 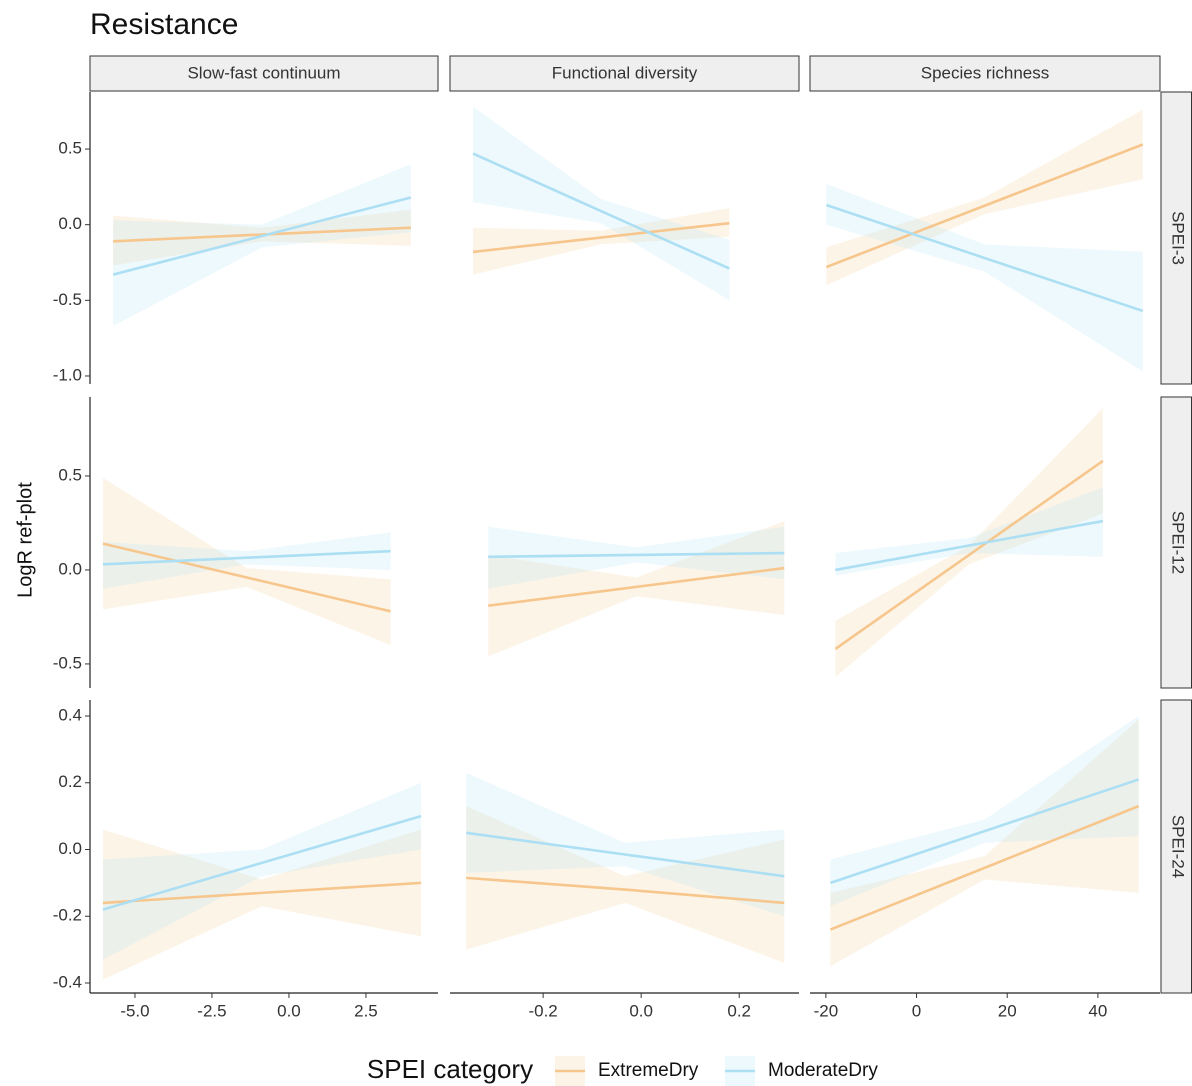 I want to click on column-strip-label: Functional diversity, so click(x=625, y=72).